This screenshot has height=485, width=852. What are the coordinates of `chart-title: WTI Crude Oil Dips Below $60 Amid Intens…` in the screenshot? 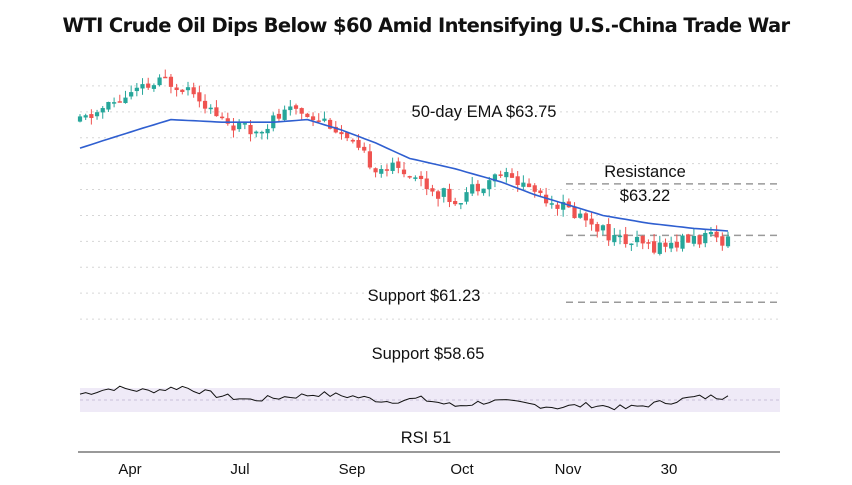 It's located at (426, 25).